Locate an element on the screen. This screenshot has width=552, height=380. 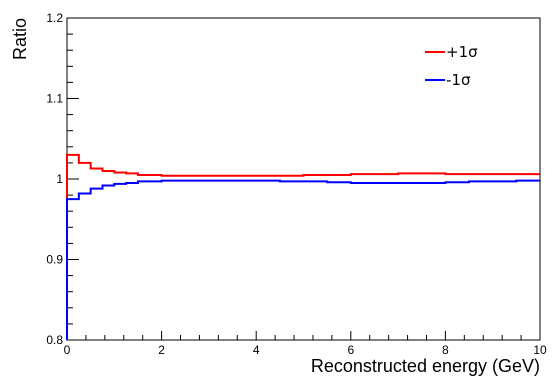
x-tick-label: 8 is located at coordinates (445, 350).